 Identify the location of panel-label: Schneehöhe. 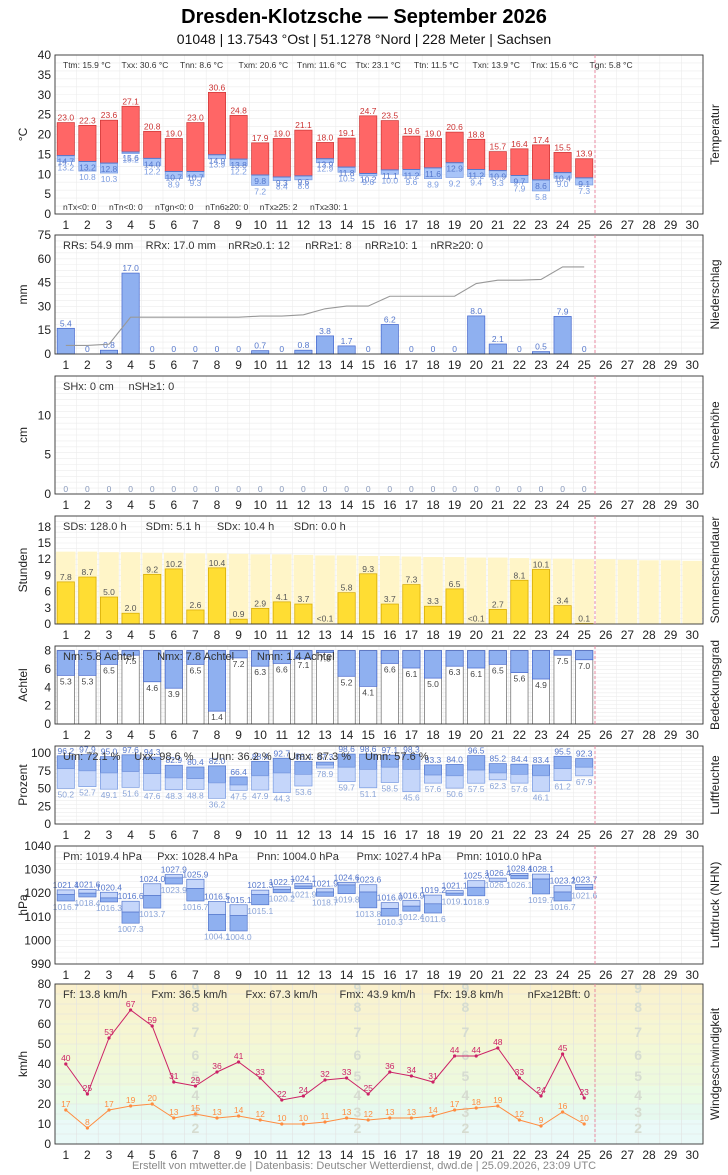
(715, 435).